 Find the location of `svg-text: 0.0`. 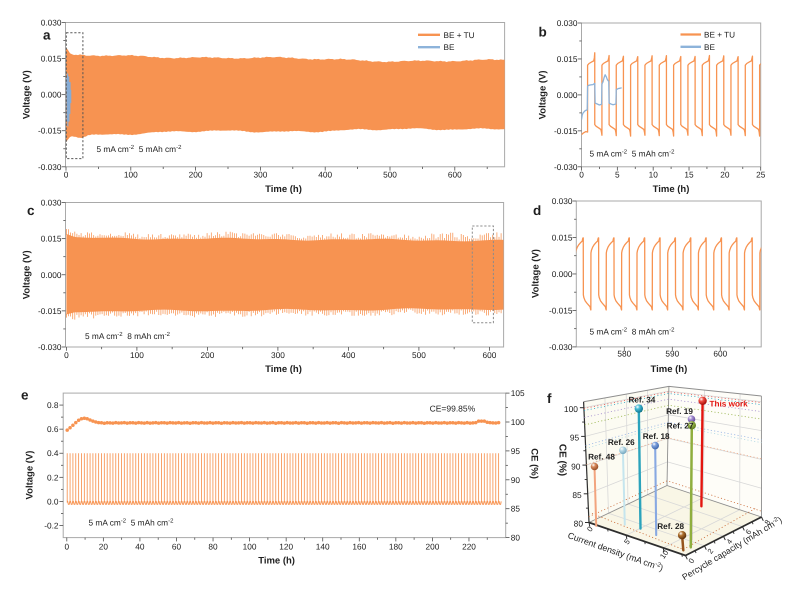

svg-text: 0.0 is located at coordinates (53, 501).